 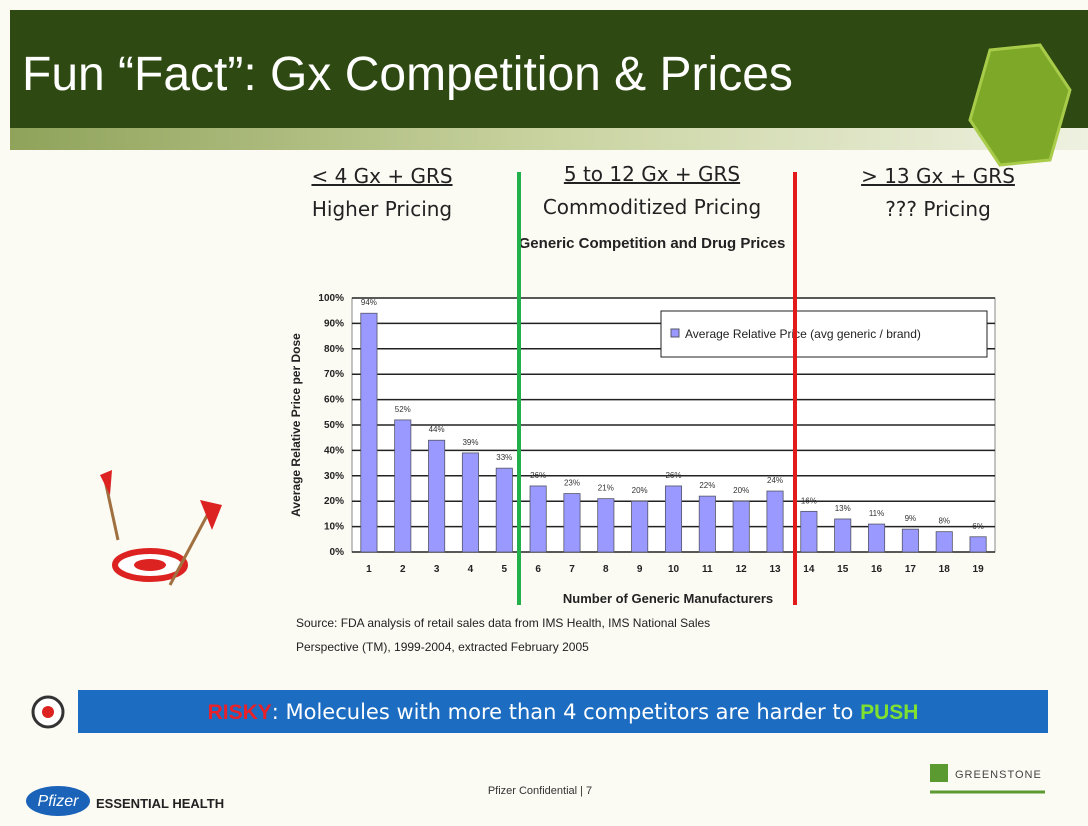 I want to click on y-tick-label: 40%, so click(x=334, y=450).